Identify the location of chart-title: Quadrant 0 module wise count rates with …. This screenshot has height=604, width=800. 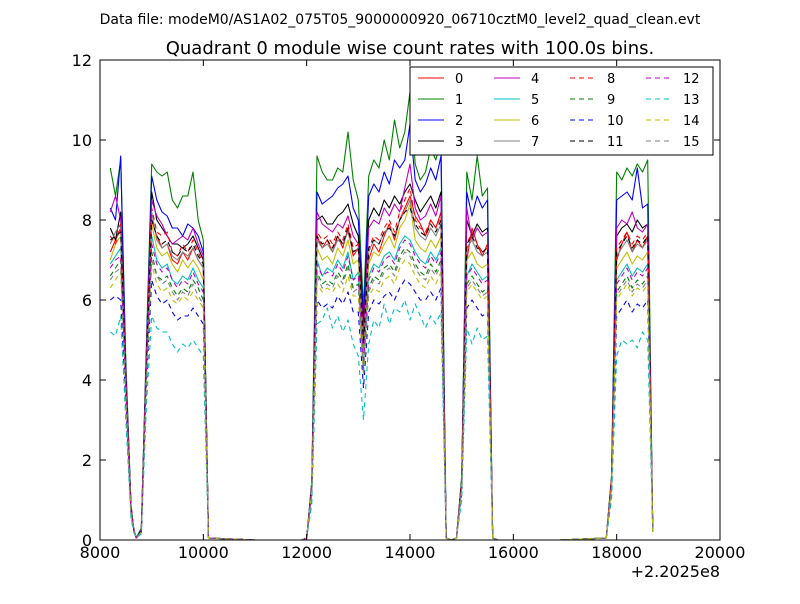
(410, 48).